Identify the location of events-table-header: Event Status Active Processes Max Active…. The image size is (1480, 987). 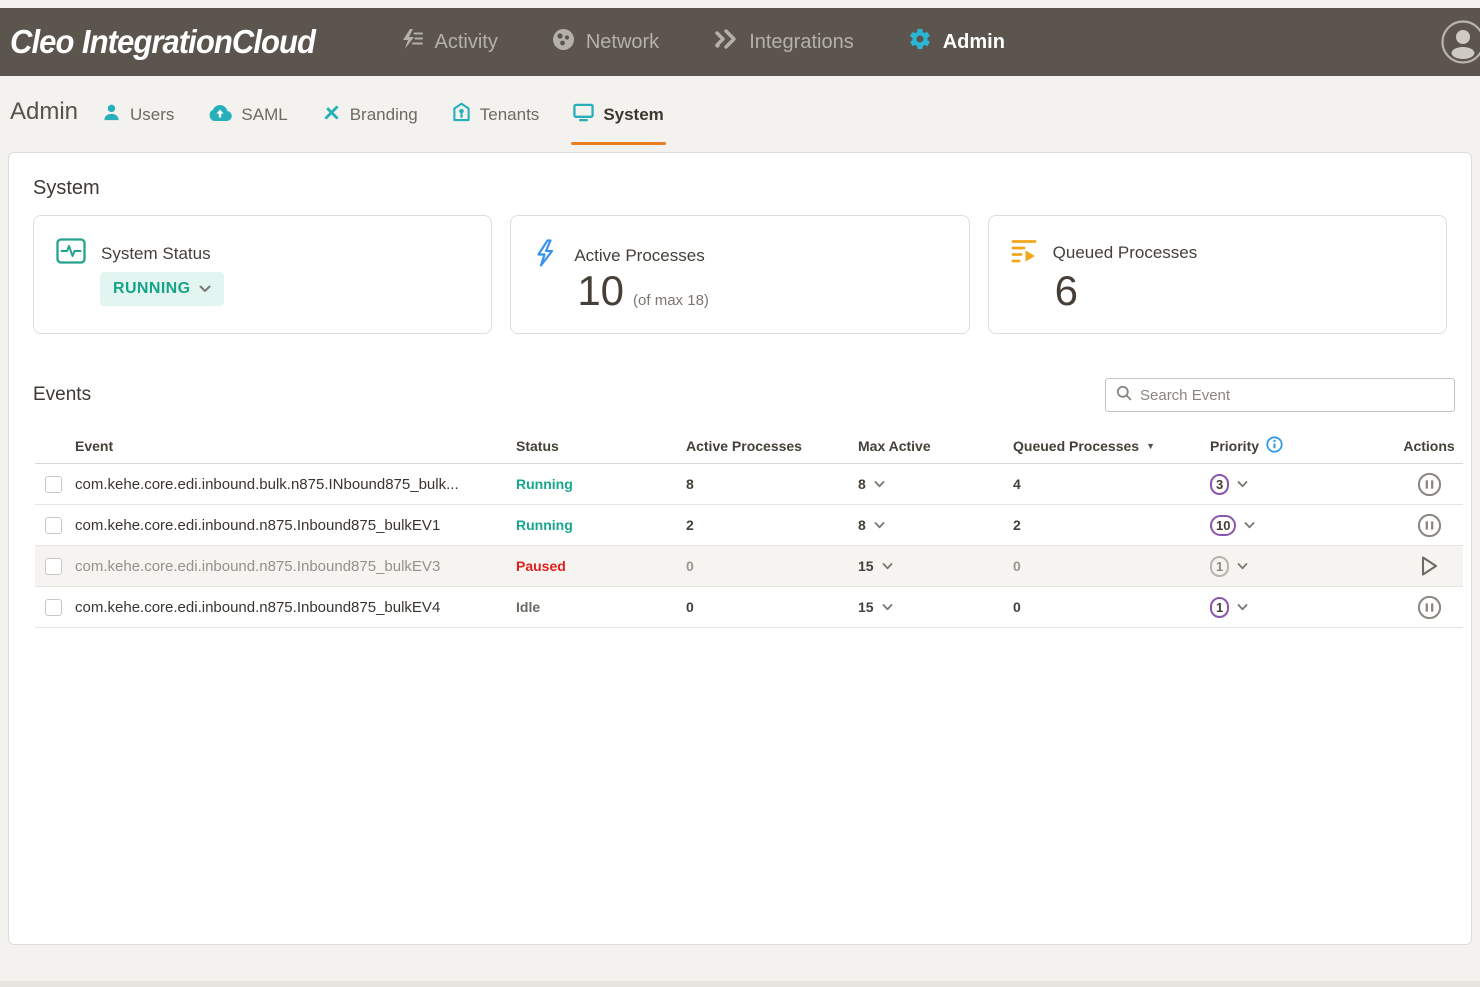
(749, 446).